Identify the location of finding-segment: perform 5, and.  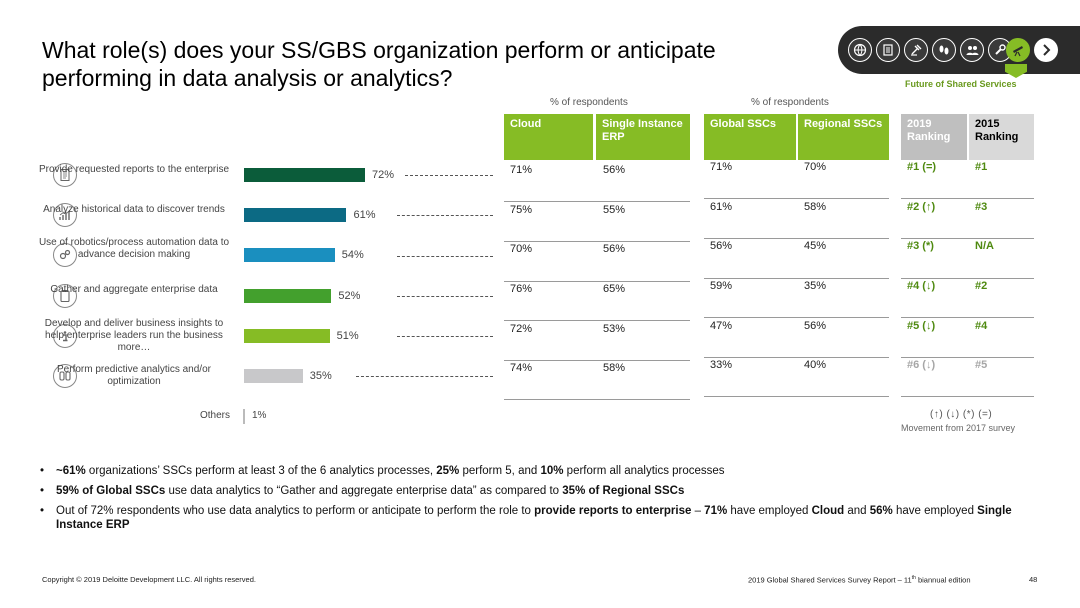
(500, 471).